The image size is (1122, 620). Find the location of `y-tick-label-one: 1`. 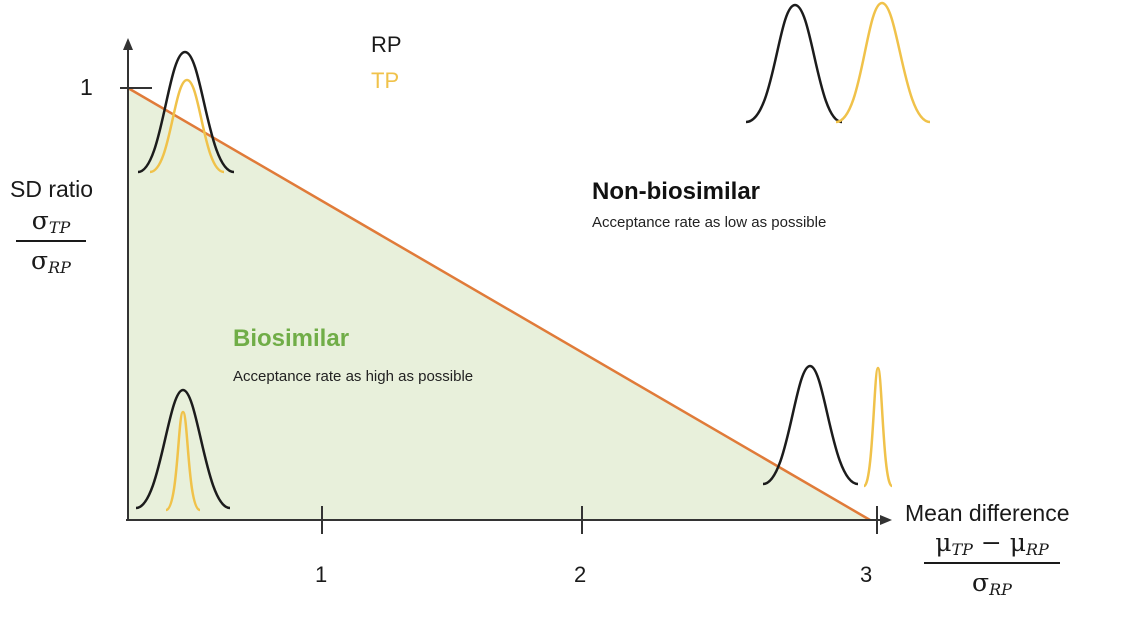

y-tick-label-one: 1 is located at coordinates (86, 87).